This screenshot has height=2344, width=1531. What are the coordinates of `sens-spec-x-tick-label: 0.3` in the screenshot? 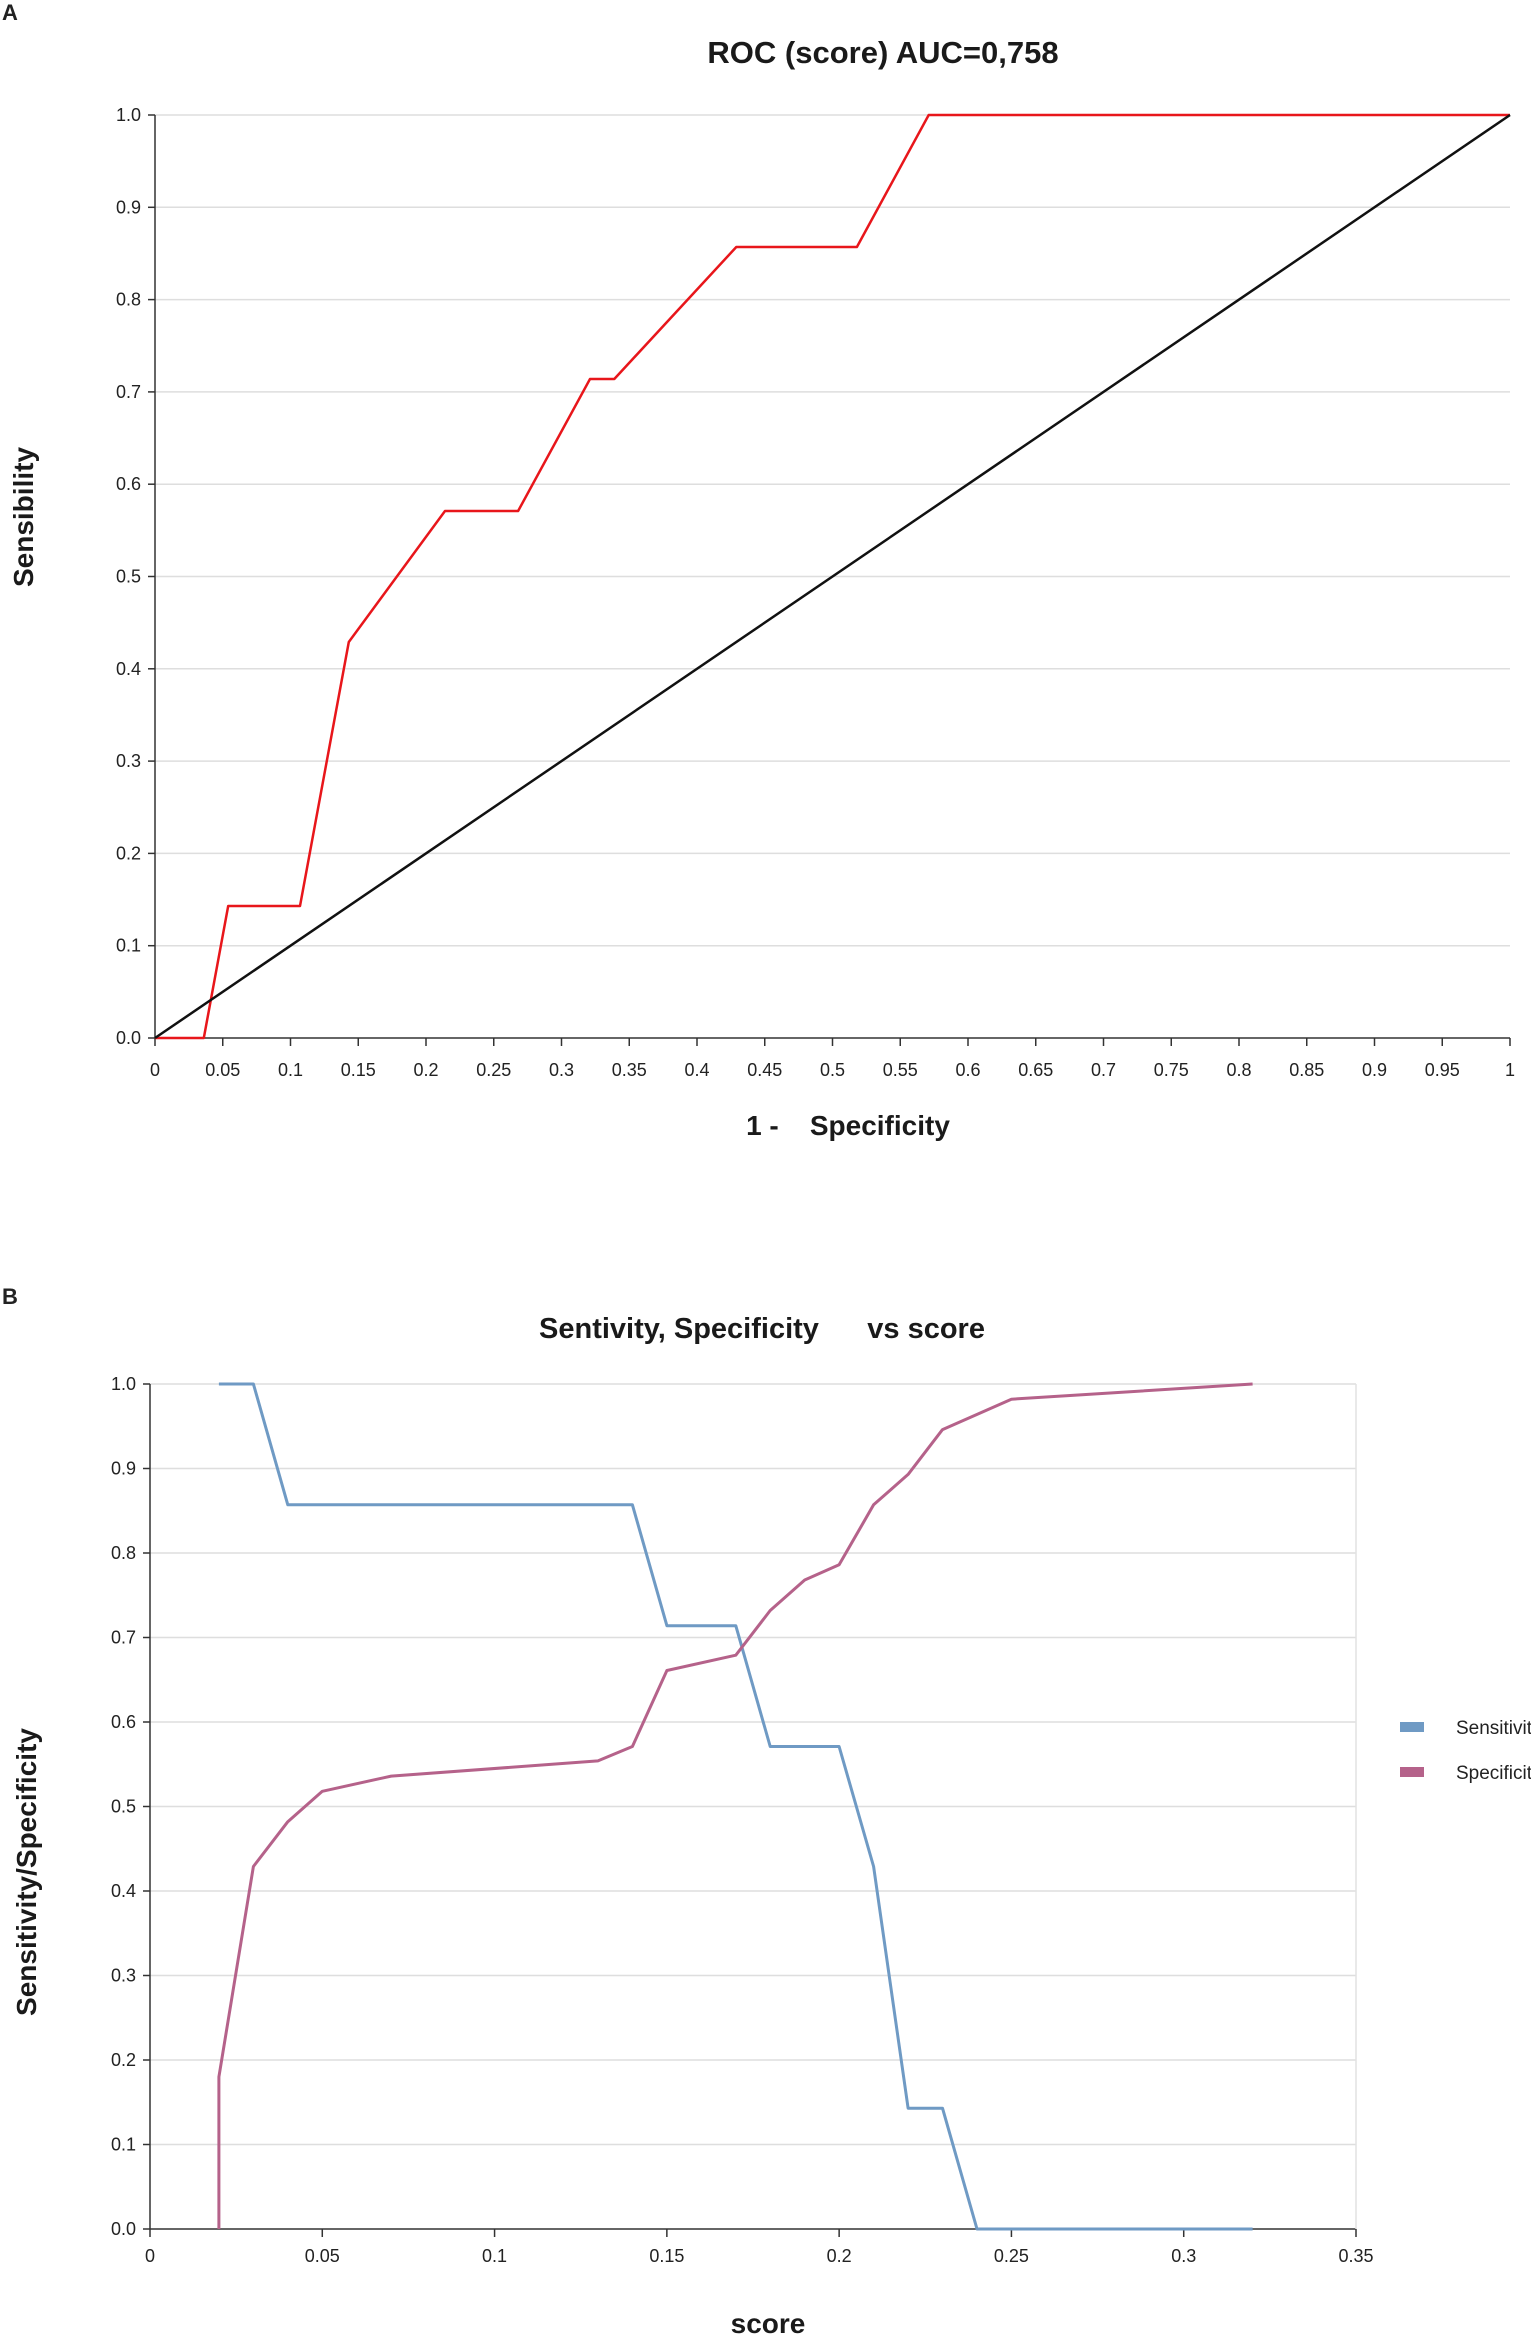 It's located at (1183, 2256).